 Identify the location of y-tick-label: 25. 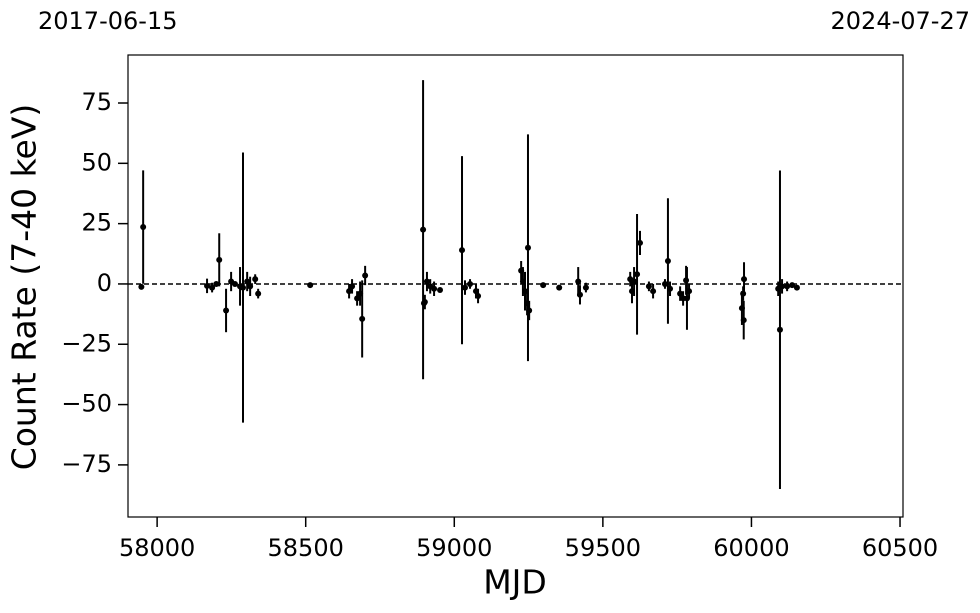
(96, 223).